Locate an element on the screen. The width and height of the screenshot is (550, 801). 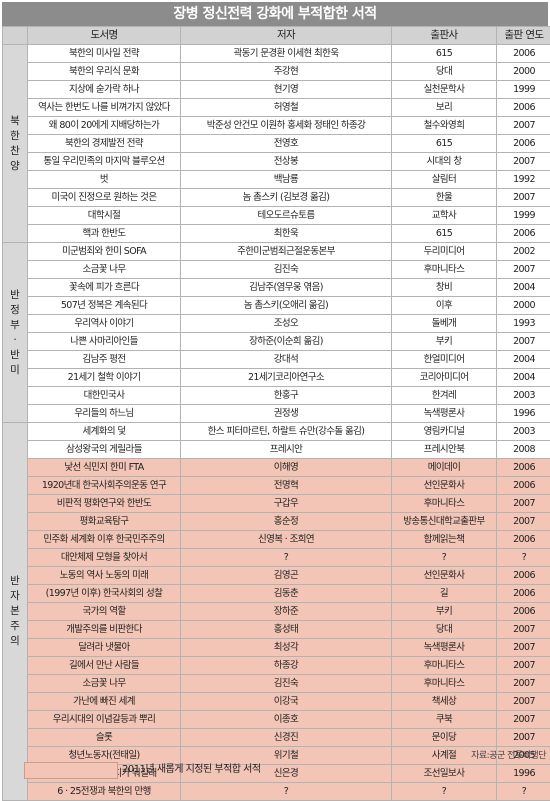
cell-title: 길에서 만난 사람들 is located at coordinates (104, 666).